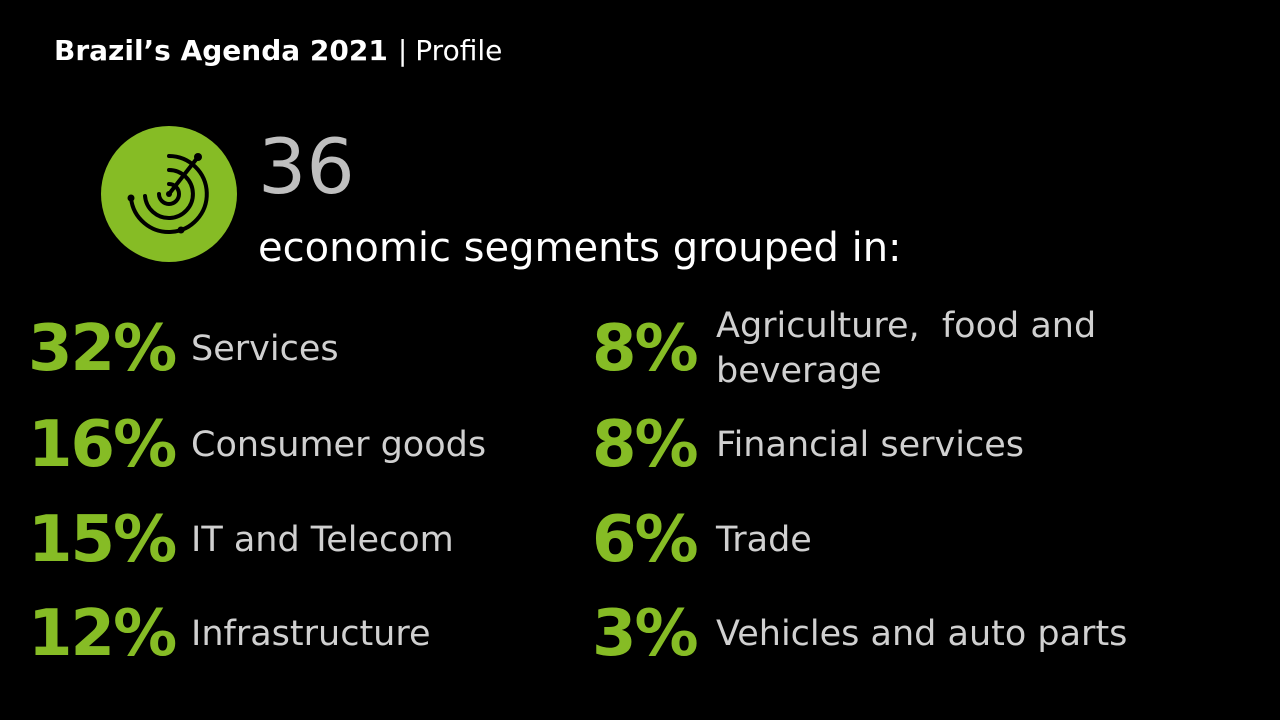  What do you see at coordinates (764, 539) in the screenshot?
I see `segment-label: Trade` at bounding box center [764, 539].